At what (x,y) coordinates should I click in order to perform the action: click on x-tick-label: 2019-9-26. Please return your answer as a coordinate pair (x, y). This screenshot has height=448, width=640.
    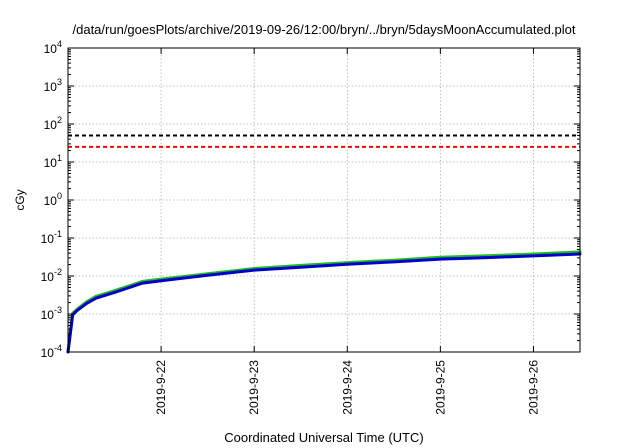
    Looking at the image, I should click on (533, 387).